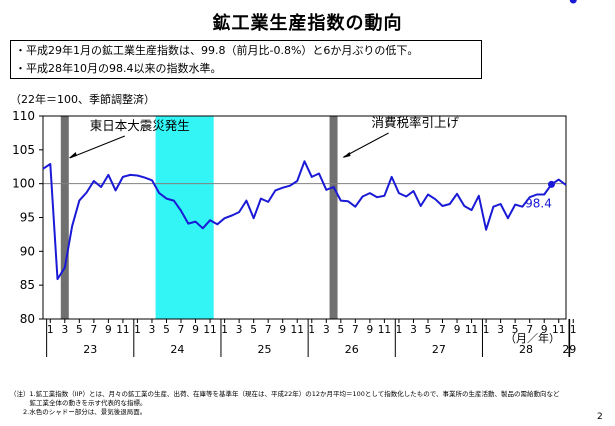  What do you see at coordinates (526, 349) in the screenshot?
I see `year-label: 28` at bounding box center [526, 349].